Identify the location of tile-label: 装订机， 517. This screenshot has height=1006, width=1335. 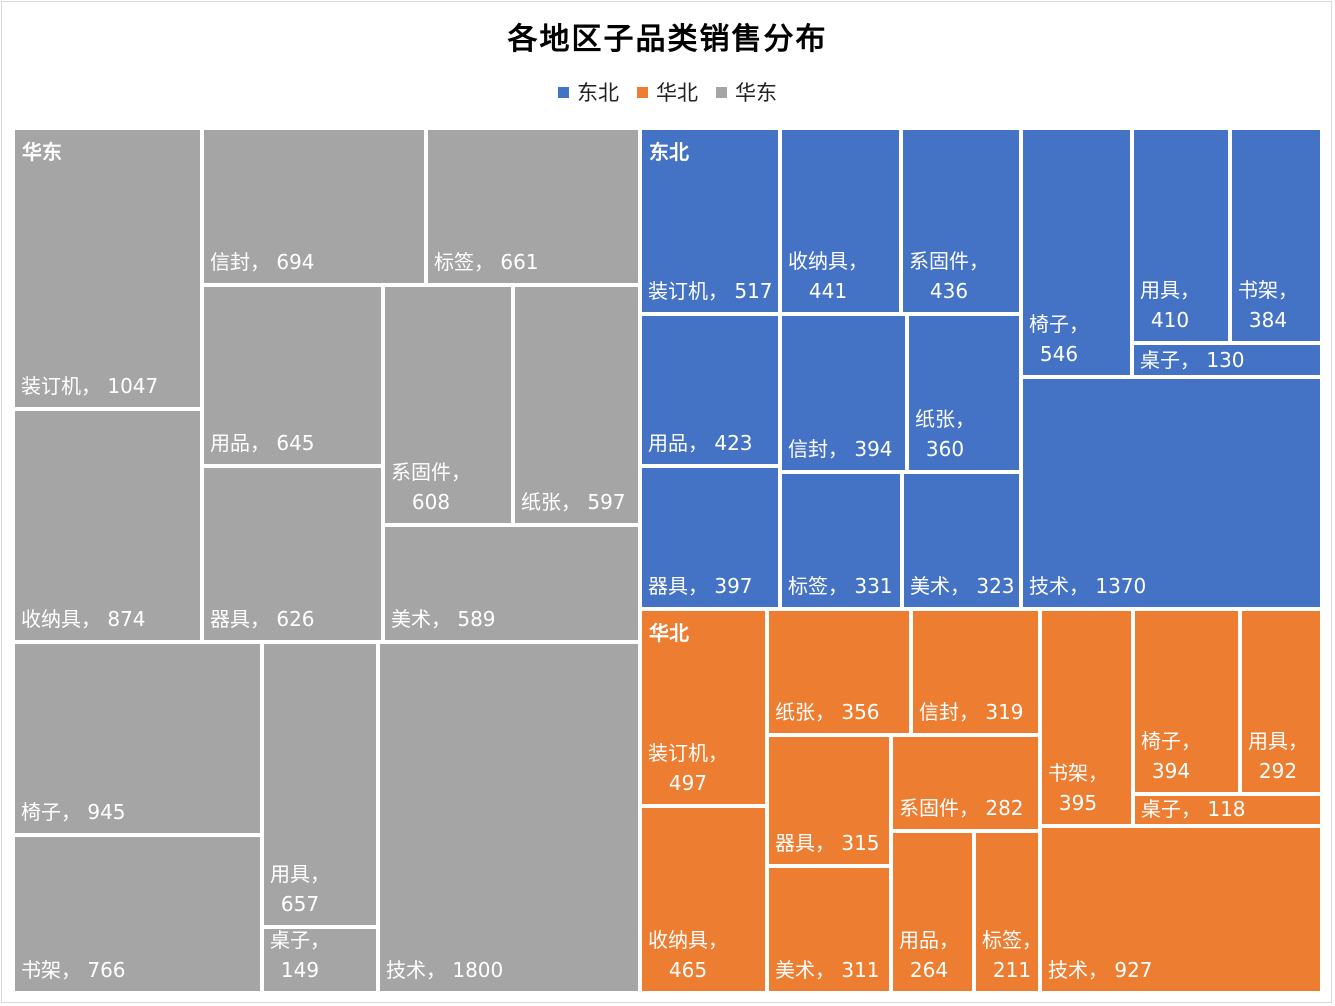
(710, 291).